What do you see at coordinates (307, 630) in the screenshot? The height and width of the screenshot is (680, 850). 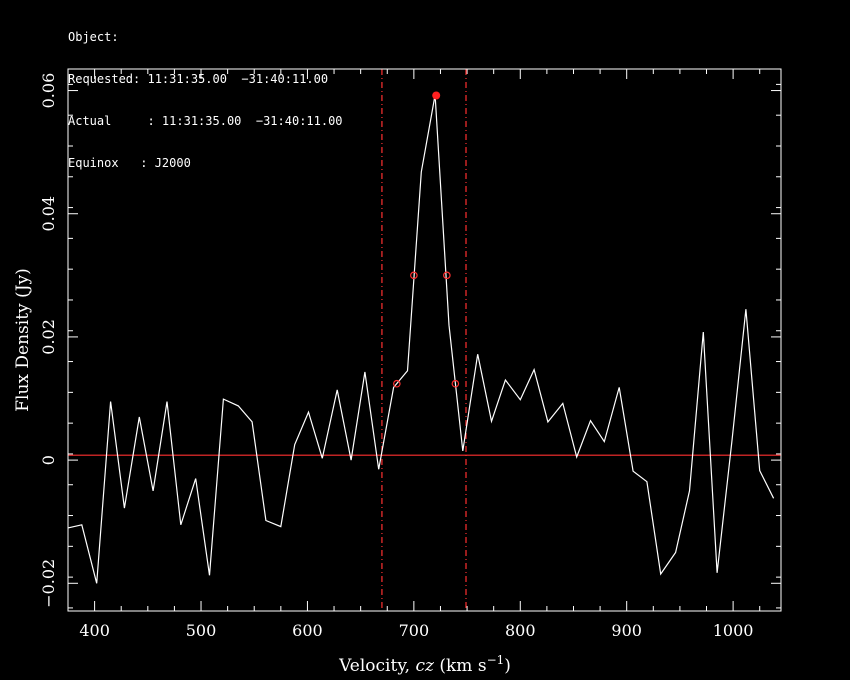 I see `x-tick-label: 600` at bounding box center [307, 630].